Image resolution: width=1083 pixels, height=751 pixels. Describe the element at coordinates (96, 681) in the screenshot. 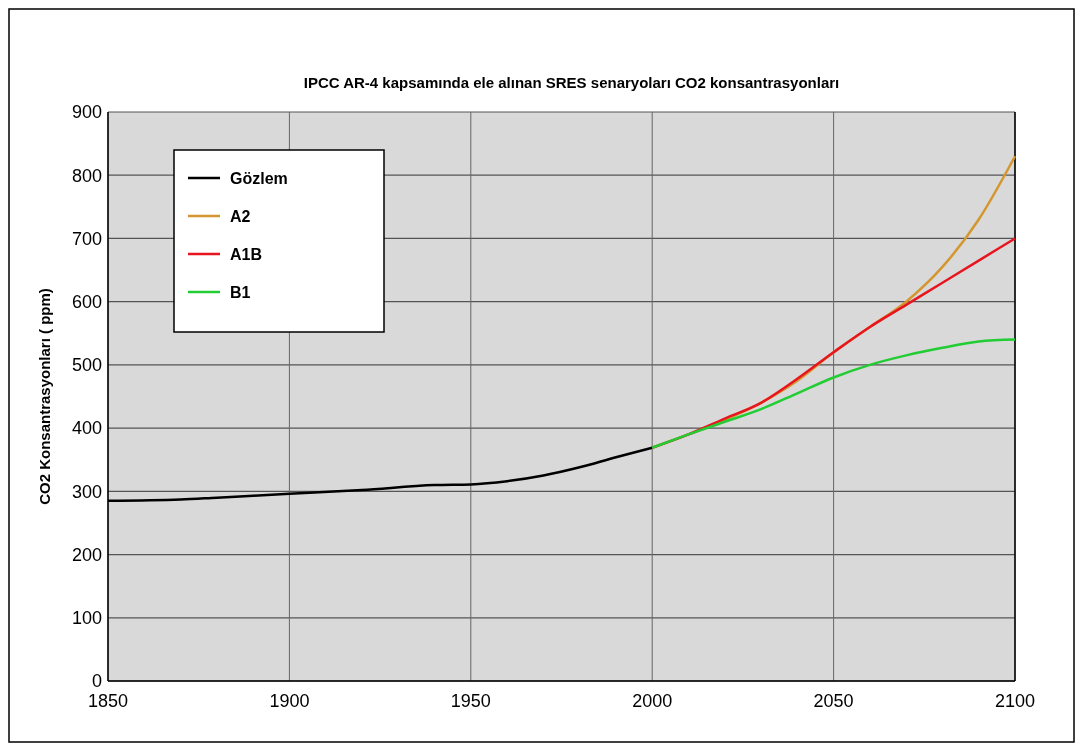

I see `y-tick-label: 0` at that location.